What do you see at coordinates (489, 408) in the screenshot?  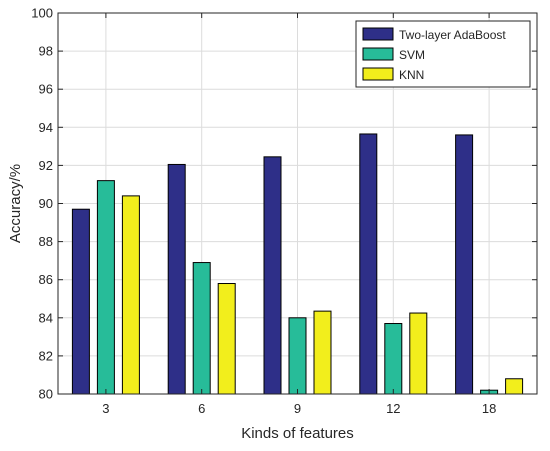 I see `x-tick-label: 18` at bounding box center [489, 408].